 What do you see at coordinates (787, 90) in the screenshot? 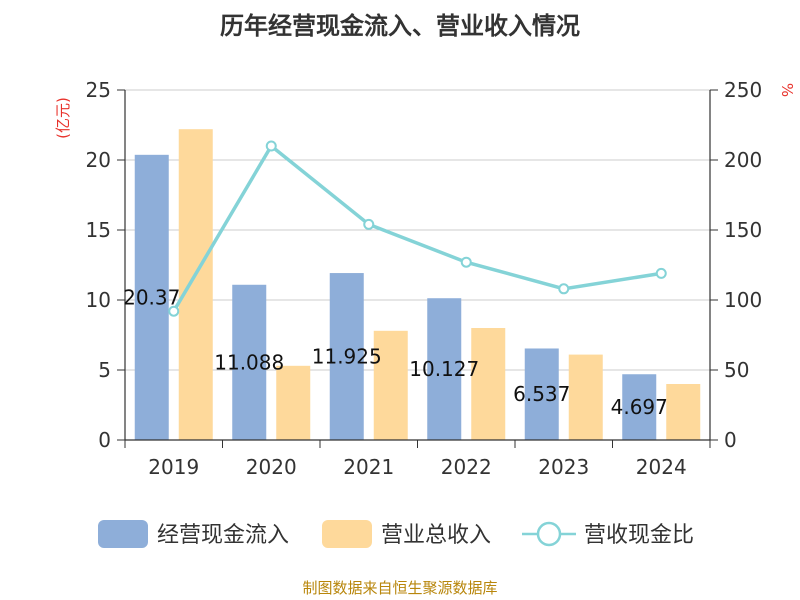
I see `y-right-unit-label: %` at bounding box center [787, 90].